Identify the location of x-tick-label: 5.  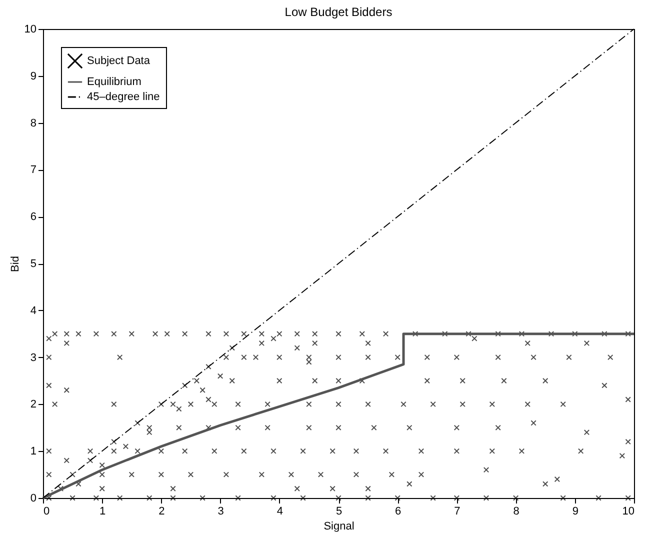
(339, 512).